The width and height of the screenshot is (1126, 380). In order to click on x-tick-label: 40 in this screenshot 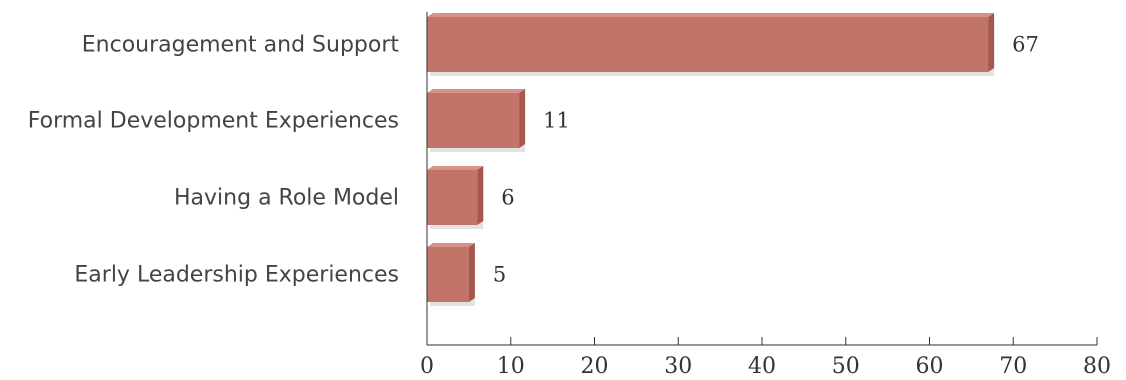, I will do `click(762, 366)`.